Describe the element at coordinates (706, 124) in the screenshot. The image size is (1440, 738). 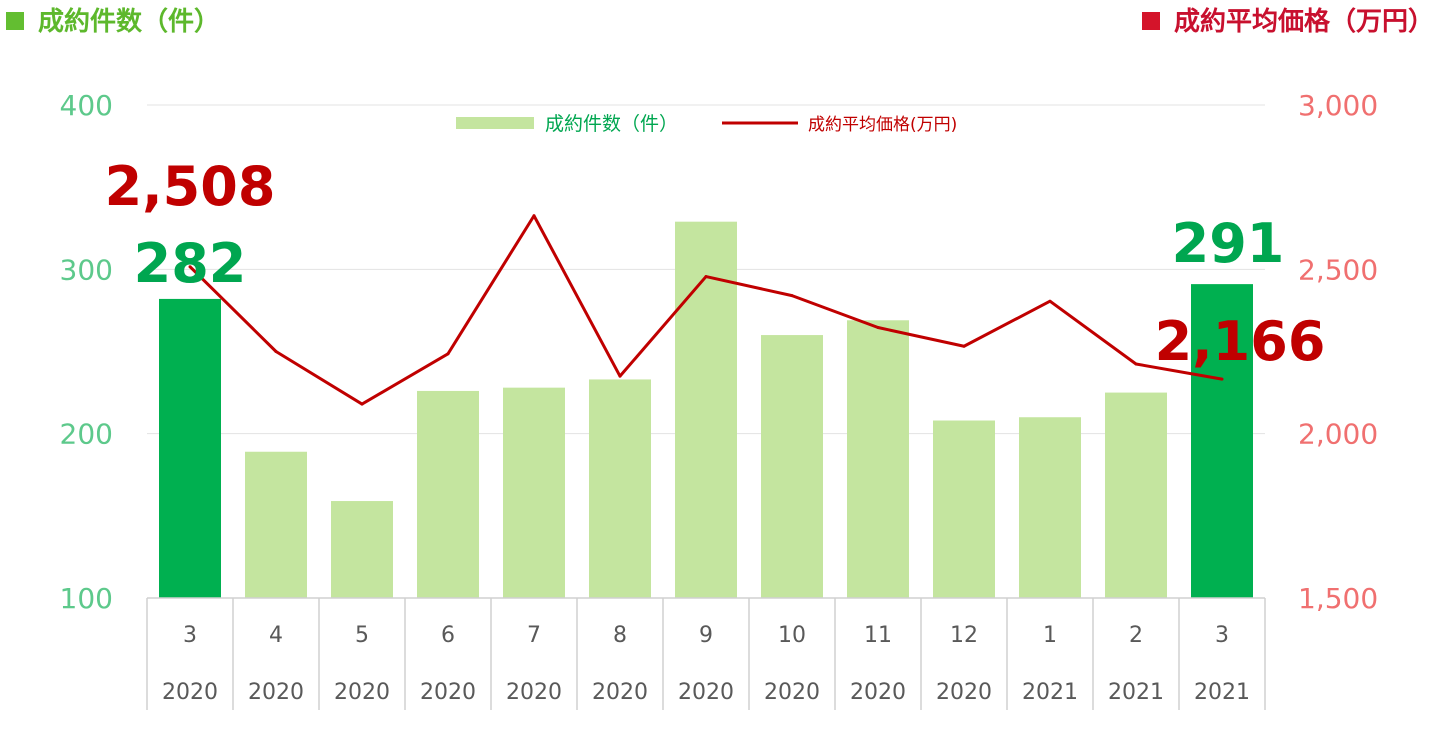
I see `legend: 成約件数（件） 成約平均価格(万円)` at that location.